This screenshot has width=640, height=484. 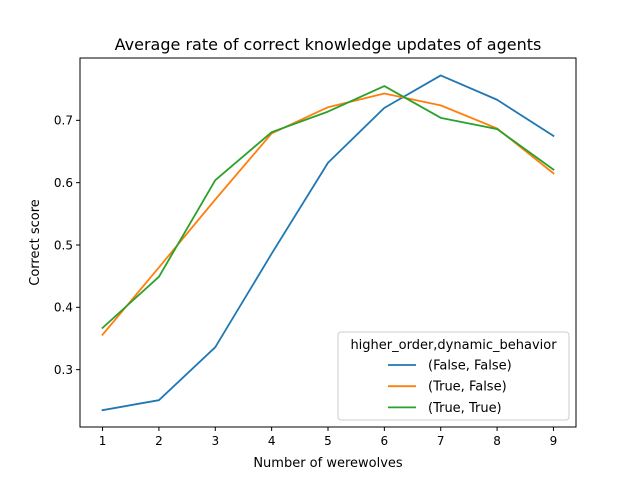 I want to click on y-tick-label: 0.3, so click(x=63, y=370).